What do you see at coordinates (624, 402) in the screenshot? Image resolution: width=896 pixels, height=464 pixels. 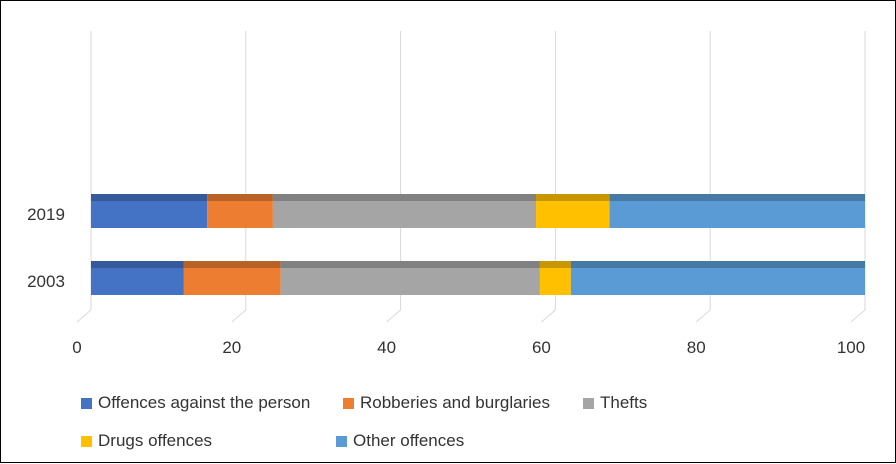 I see `legend-label: Thefts` at bounding box center [624, 402].